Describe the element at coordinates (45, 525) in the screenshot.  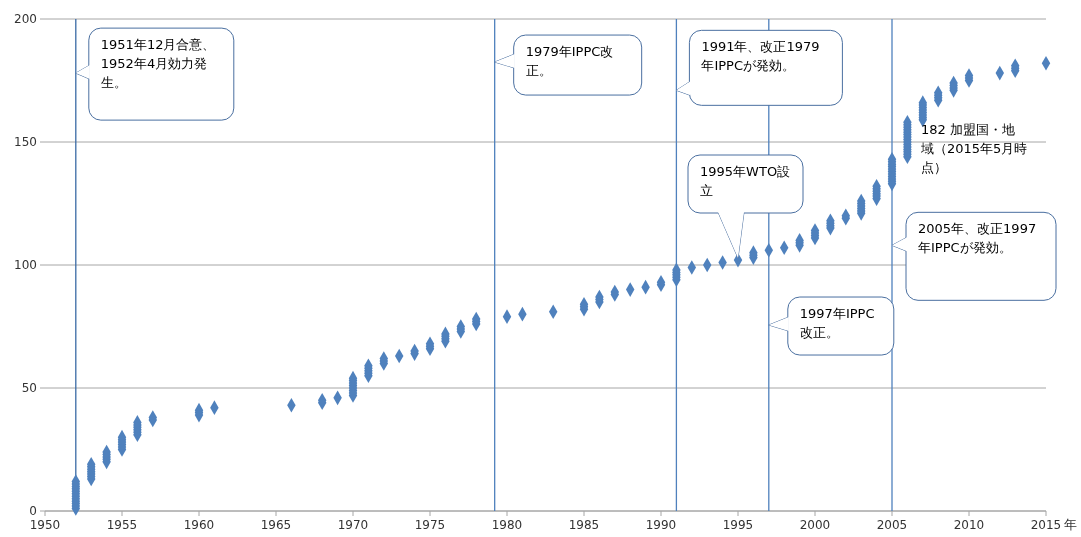
I see `x-tick-label: 1950` at that location.